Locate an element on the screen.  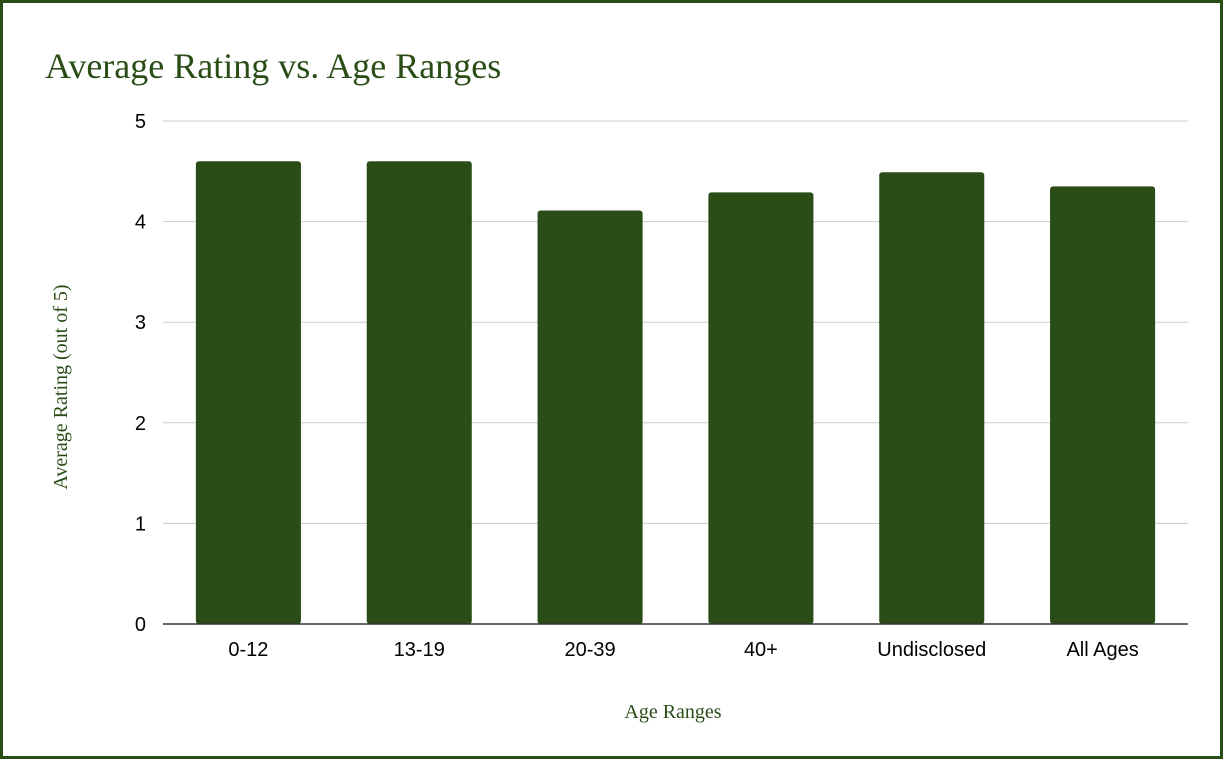
y-tick-label: 5 is located at coordinates (140, 122).